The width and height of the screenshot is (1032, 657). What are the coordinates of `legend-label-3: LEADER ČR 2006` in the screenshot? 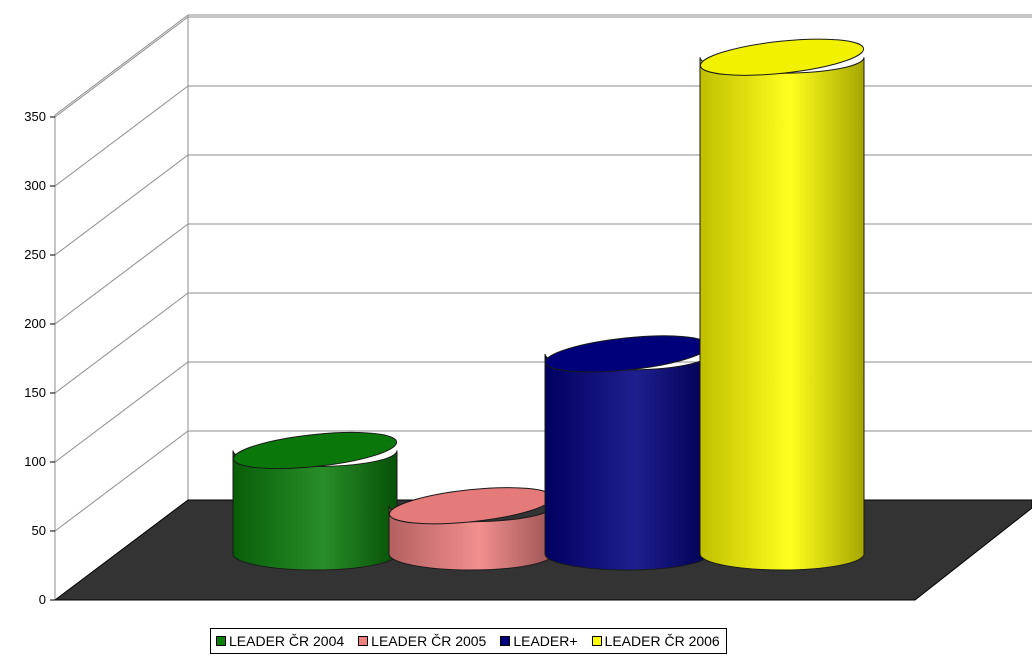 It's located at (662, 641).